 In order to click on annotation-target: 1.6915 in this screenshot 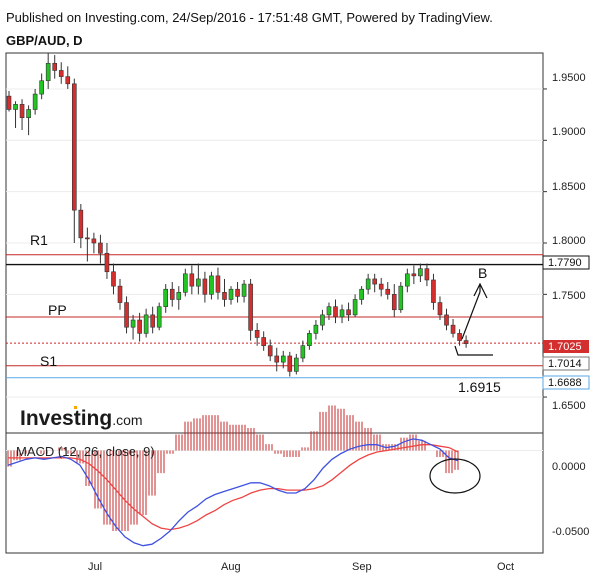, I will do `click(479, 387)`.